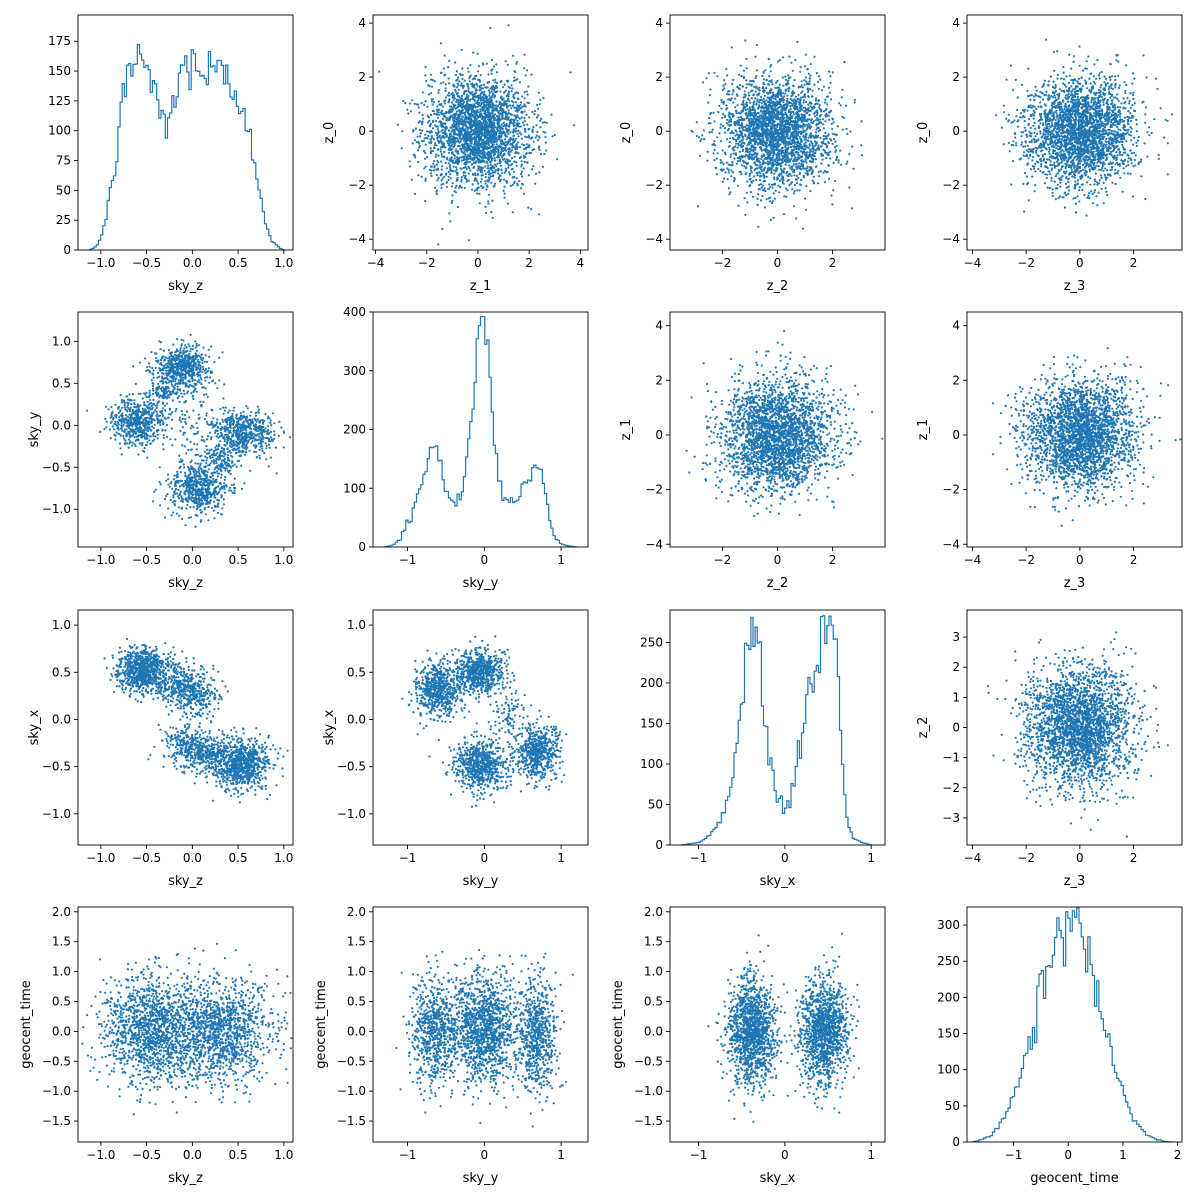 The image size is (1200, 1204). What do you see at coordinates (357, 185) in the screenshot?
I see `y-tick-label: −2` at bounding box center [357, 185].